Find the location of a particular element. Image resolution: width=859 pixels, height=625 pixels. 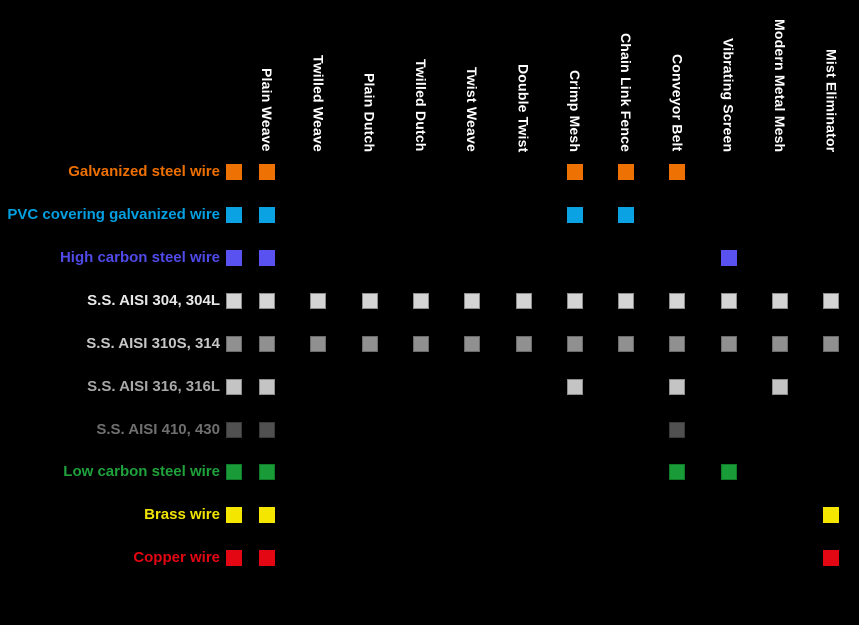

column-header-label: Twilled Dutch is located at coordinates (420, 105).